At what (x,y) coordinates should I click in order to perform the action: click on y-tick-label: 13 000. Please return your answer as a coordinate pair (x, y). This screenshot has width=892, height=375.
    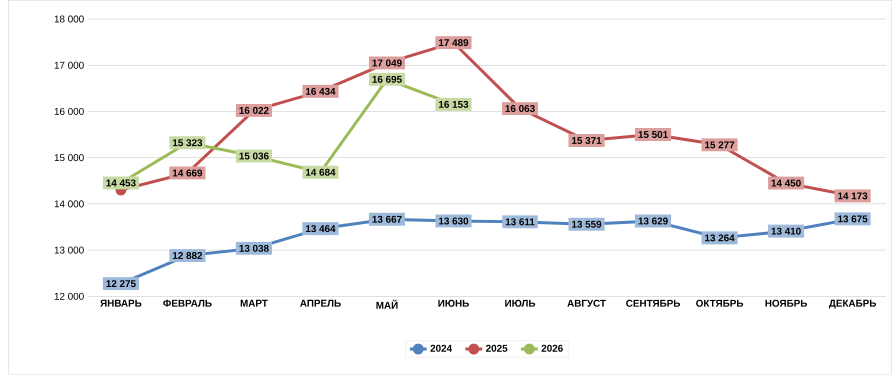
    Looking at the image, I should click on (69, 250).